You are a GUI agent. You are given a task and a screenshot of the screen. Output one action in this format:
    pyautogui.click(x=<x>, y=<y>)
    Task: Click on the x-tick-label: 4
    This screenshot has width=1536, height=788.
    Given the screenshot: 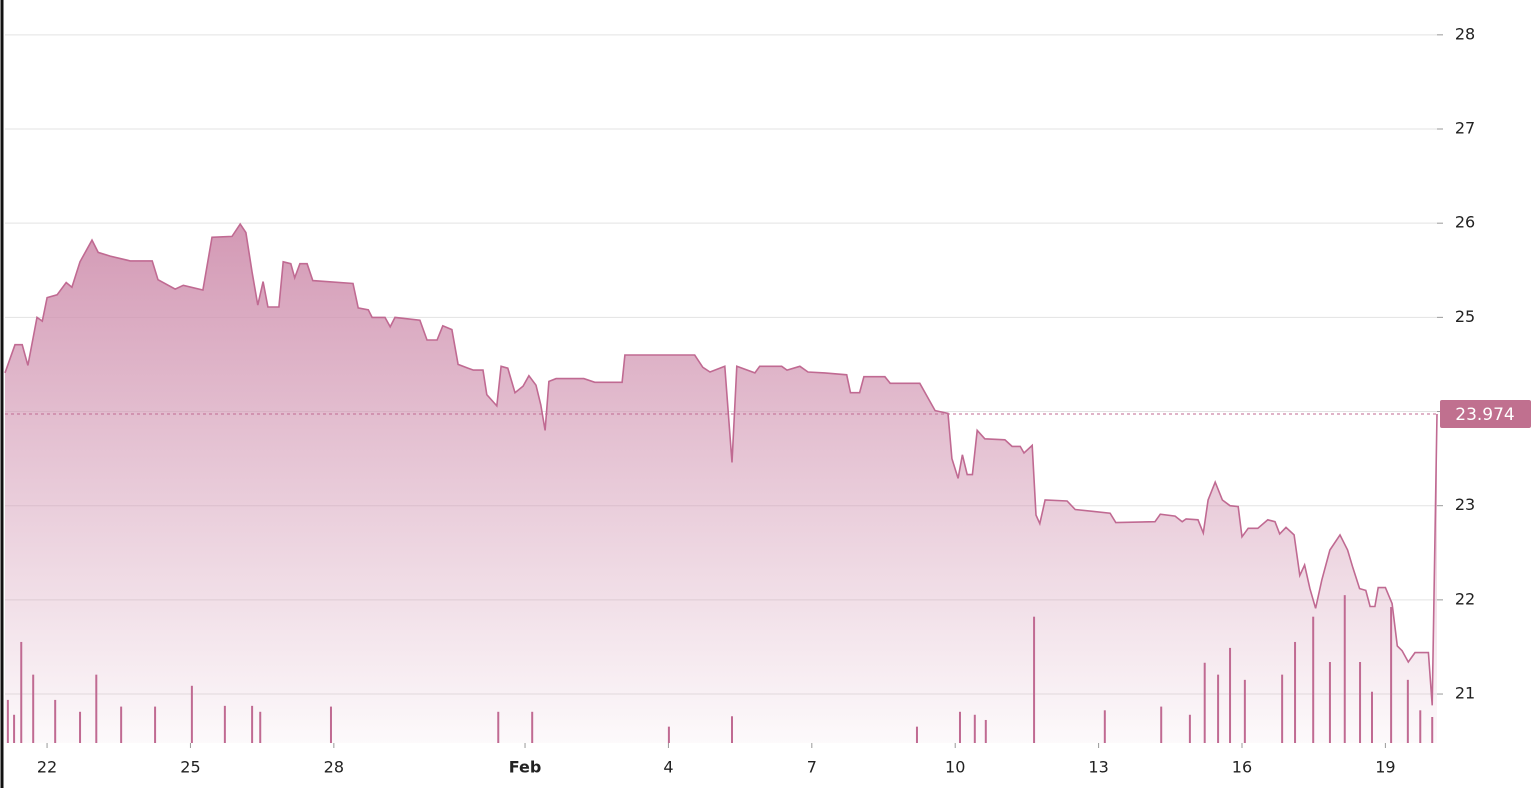 What is the action you would take?
    pyautogui.click(x=668, y=767)
    